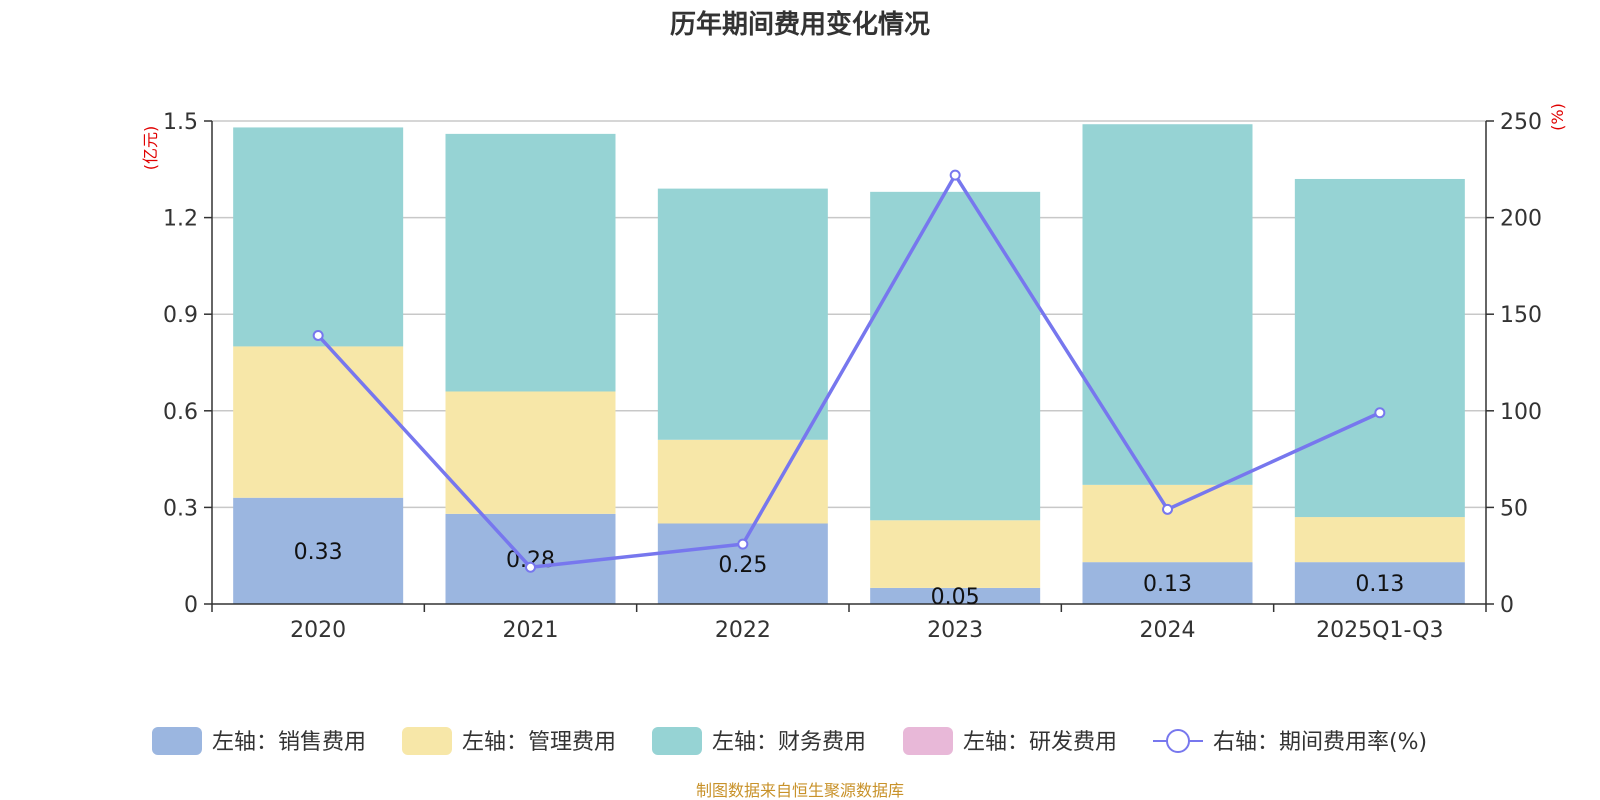 The image size is (1600, 800). I want to click on right-axis-tick-label: 0, so click(1507, 605).